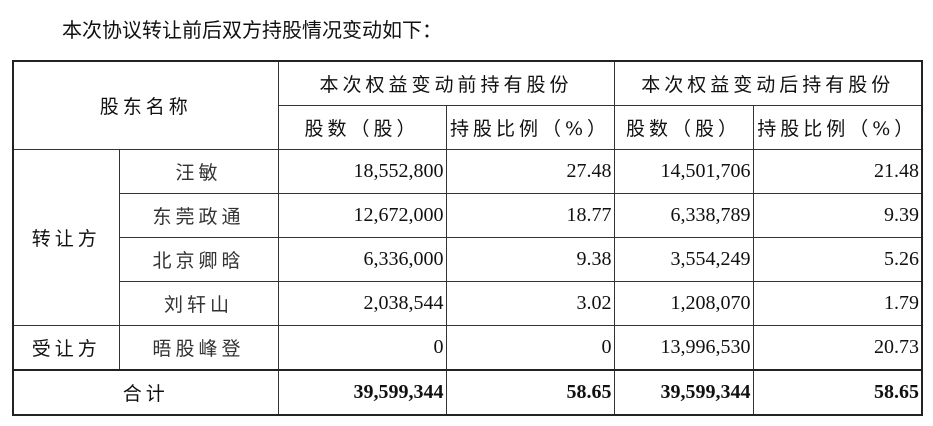 Image resolution: width=933 pixels, height=426 pixels. Describe the element at coordinates (683, 171) in the screenshot. I see `after-shares: 14,501,706` at that location.